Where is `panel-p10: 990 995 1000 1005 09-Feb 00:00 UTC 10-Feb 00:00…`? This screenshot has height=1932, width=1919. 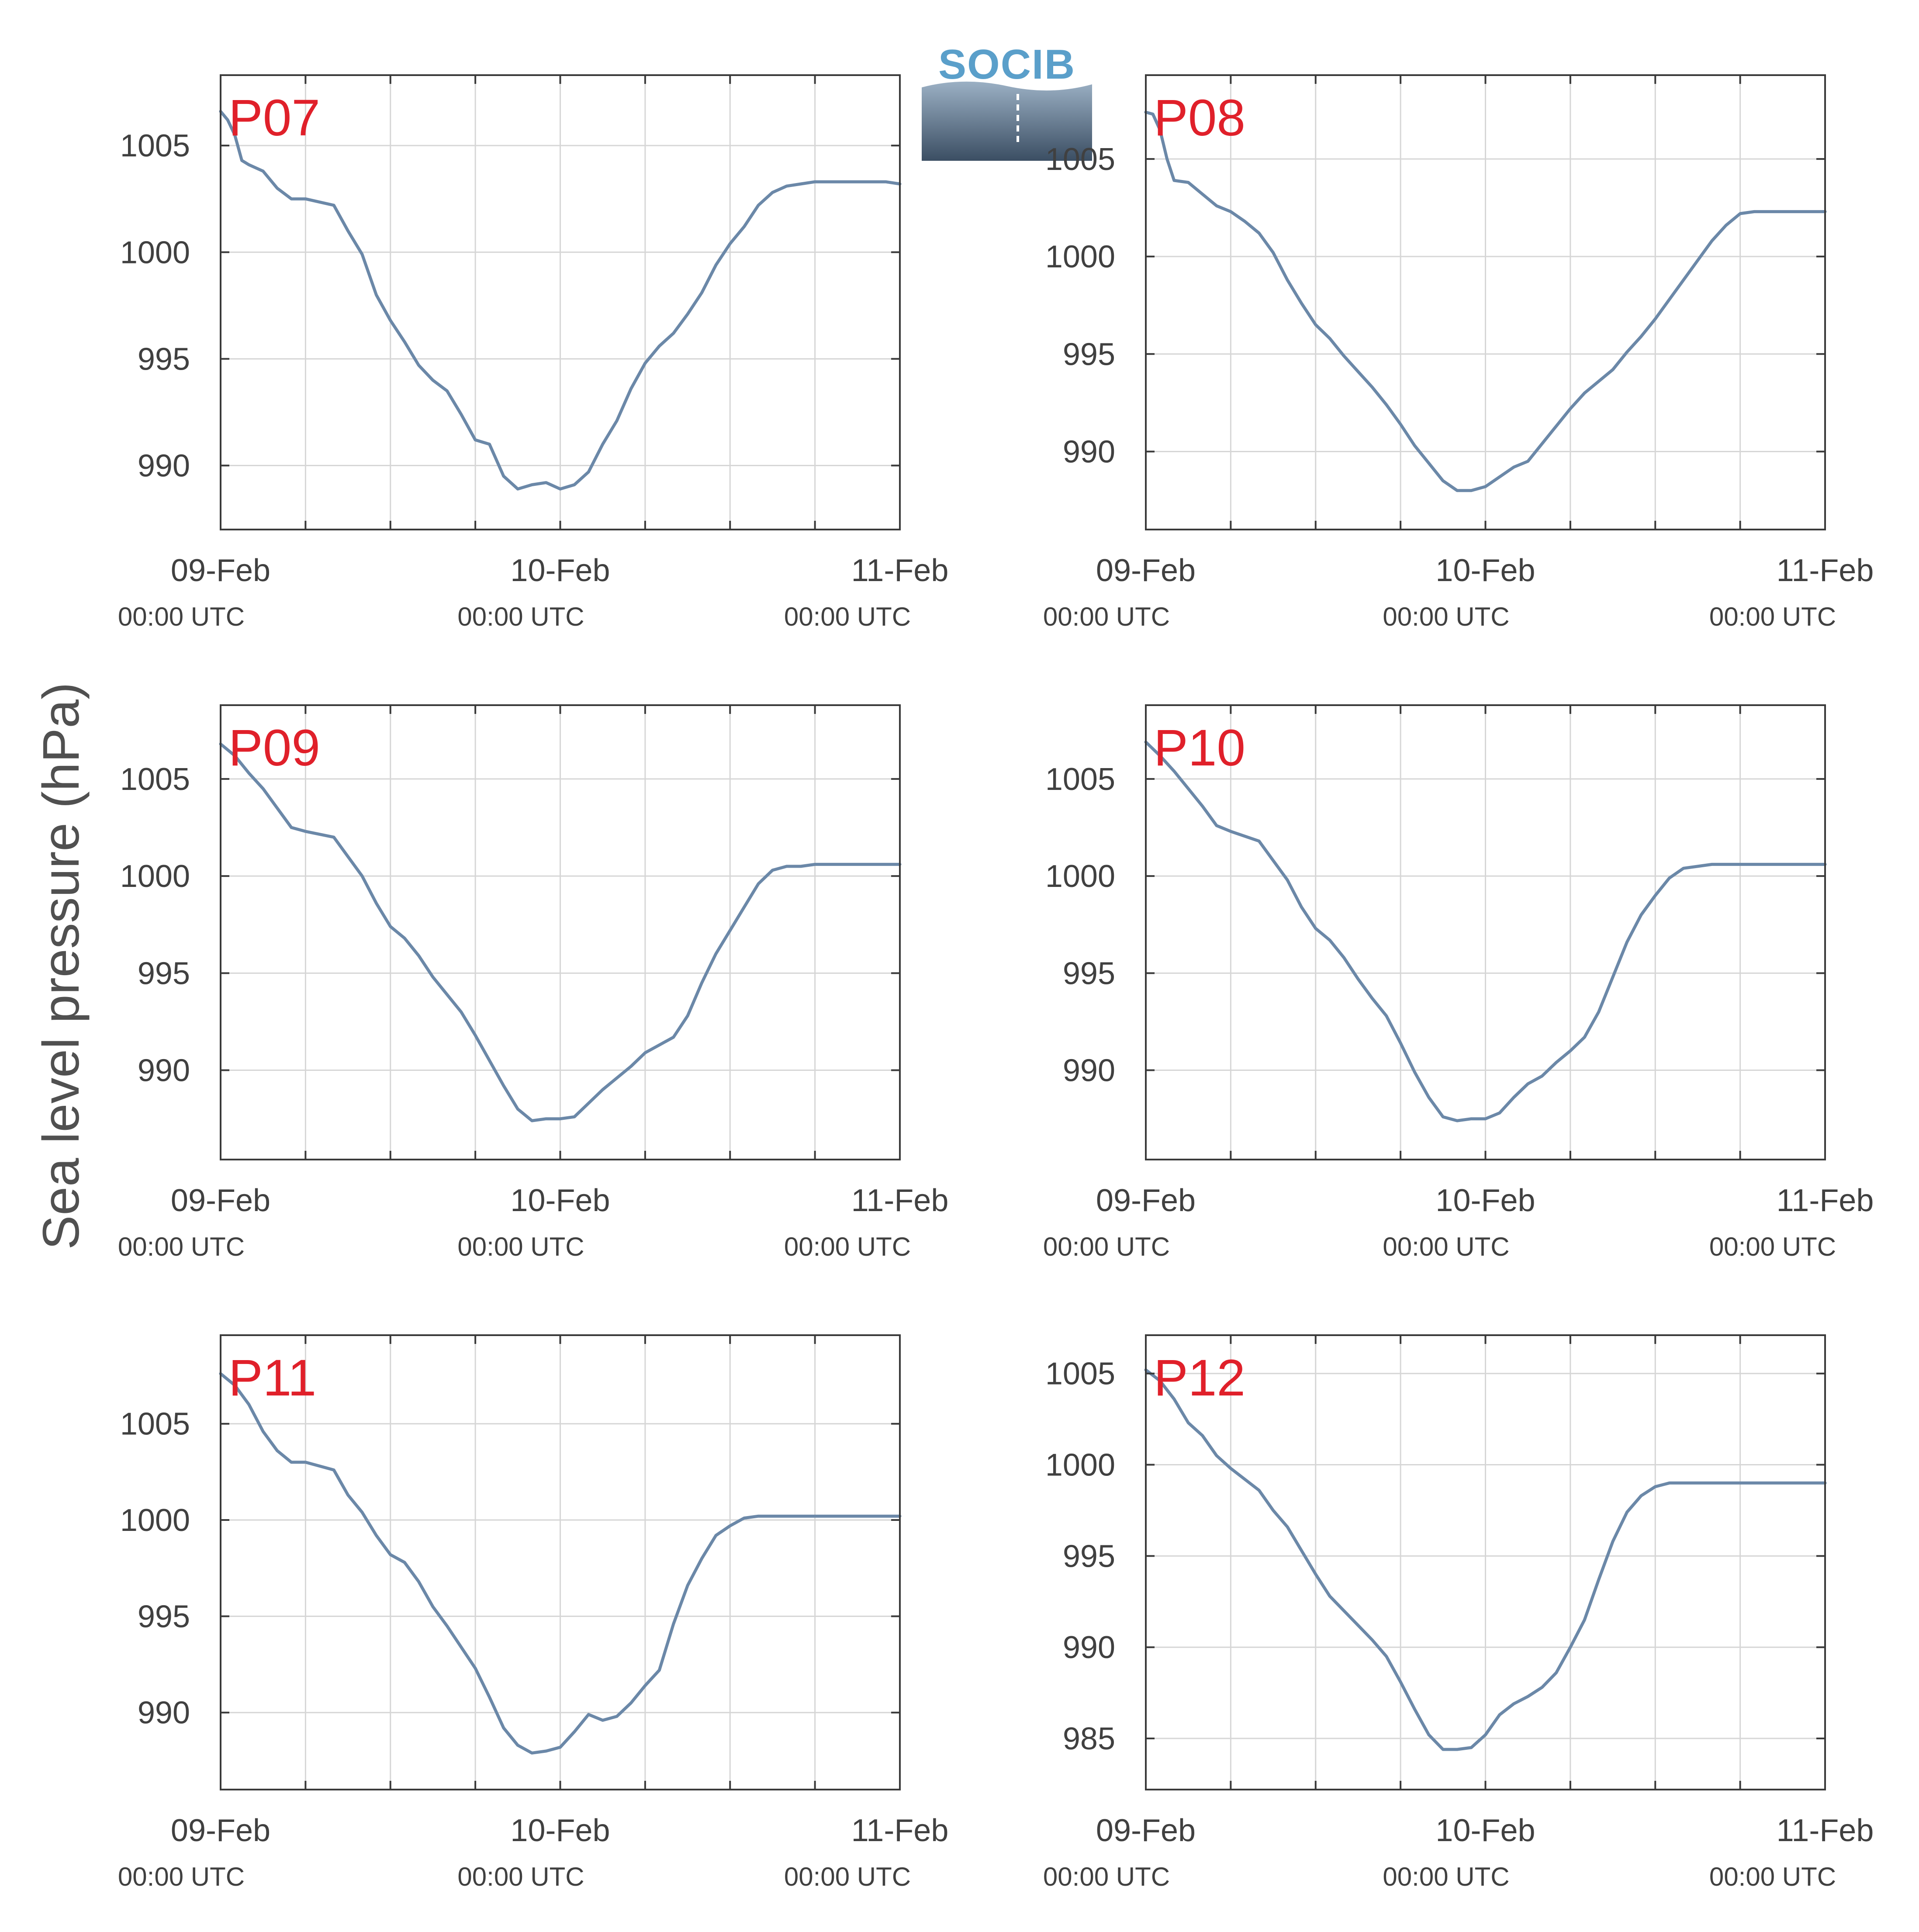 panel-p10: 990 995 1000 1005 09-Feb 00:00 UTC 10-Feb 00:00… is located at coordinates (1458, 982).